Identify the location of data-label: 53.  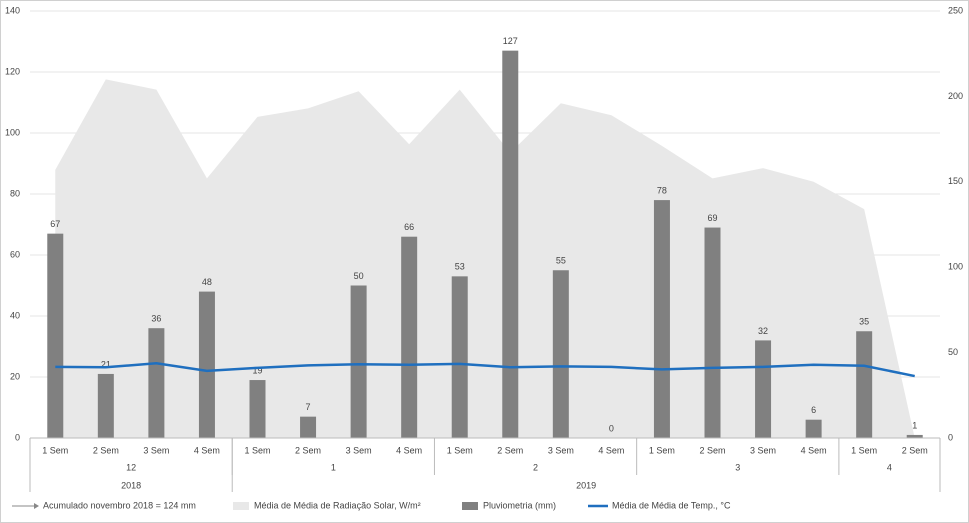
(460, 267).